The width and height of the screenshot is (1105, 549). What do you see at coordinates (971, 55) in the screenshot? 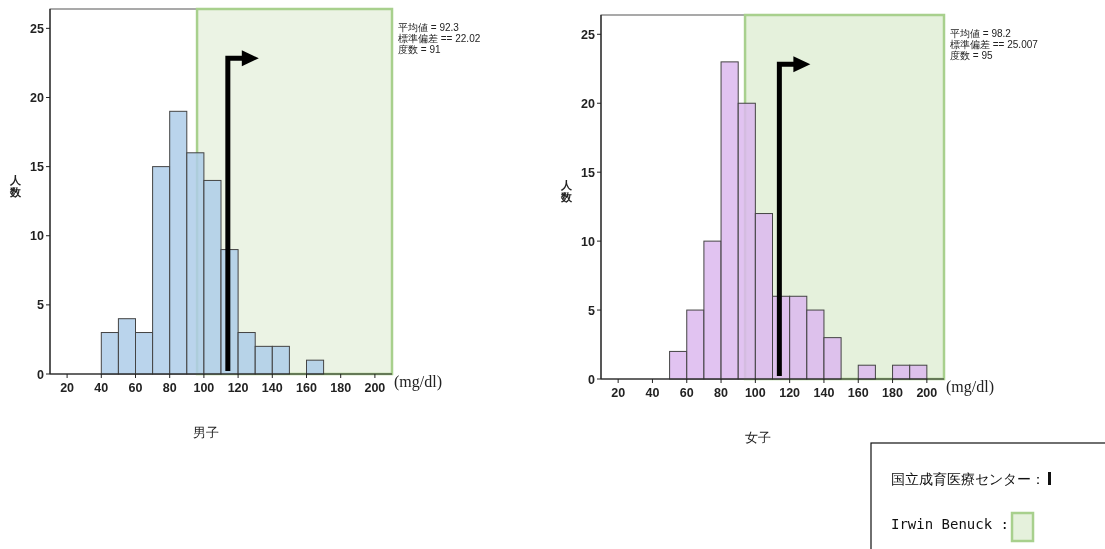
I see `text: 度数 = 95` at bounding box center [971, 55].